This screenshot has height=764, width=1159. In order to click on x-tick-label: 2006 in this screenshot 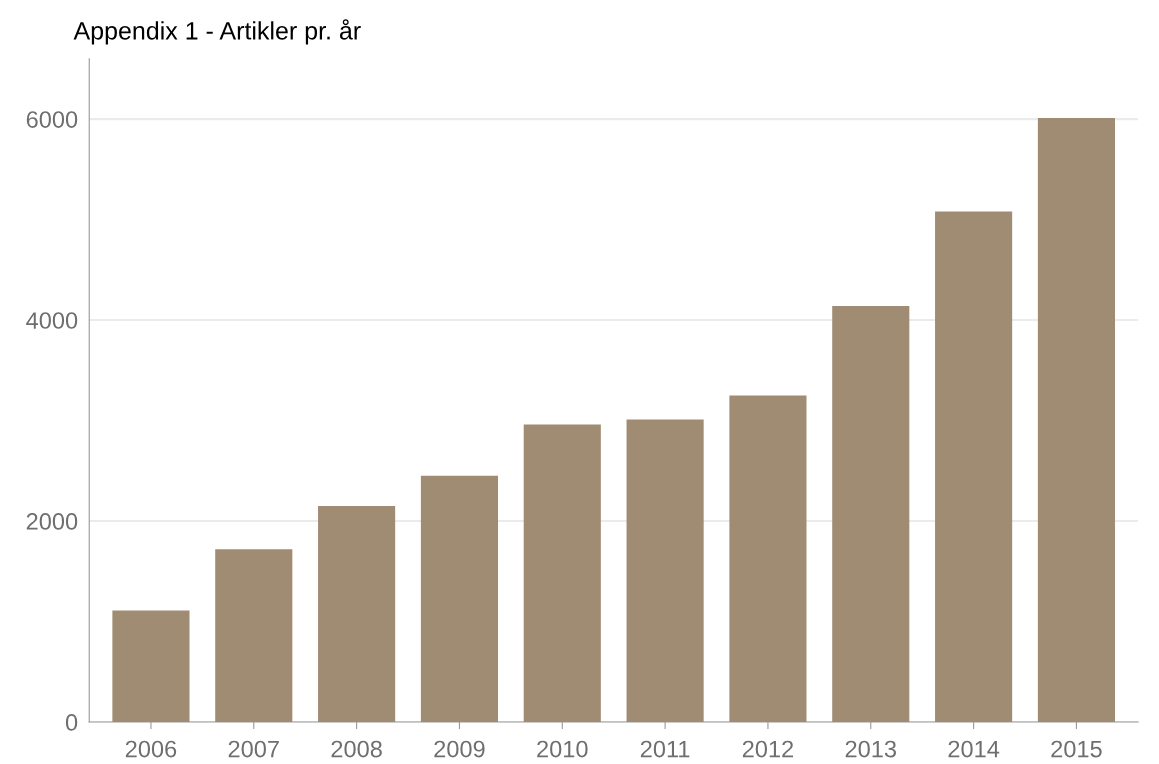, I will do `click(151, 749)`.